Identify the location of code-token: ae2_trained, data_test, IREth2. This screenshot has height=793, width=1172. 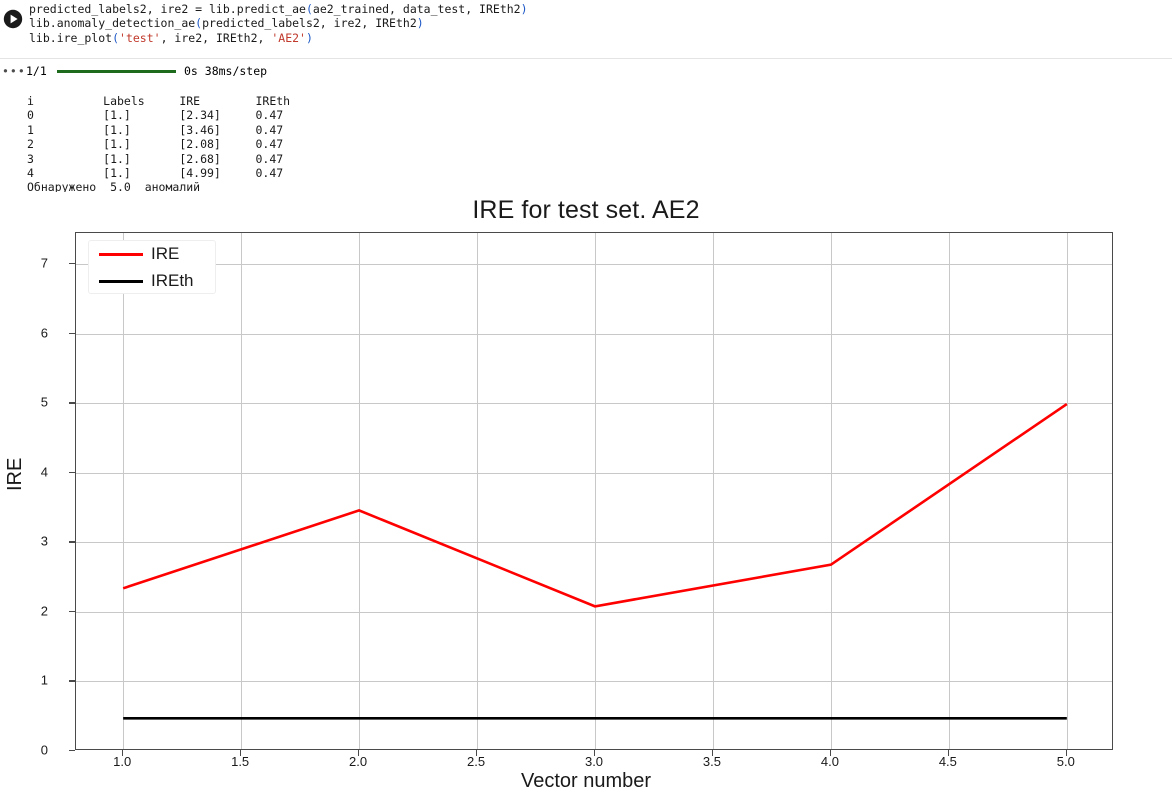
(416, 9).